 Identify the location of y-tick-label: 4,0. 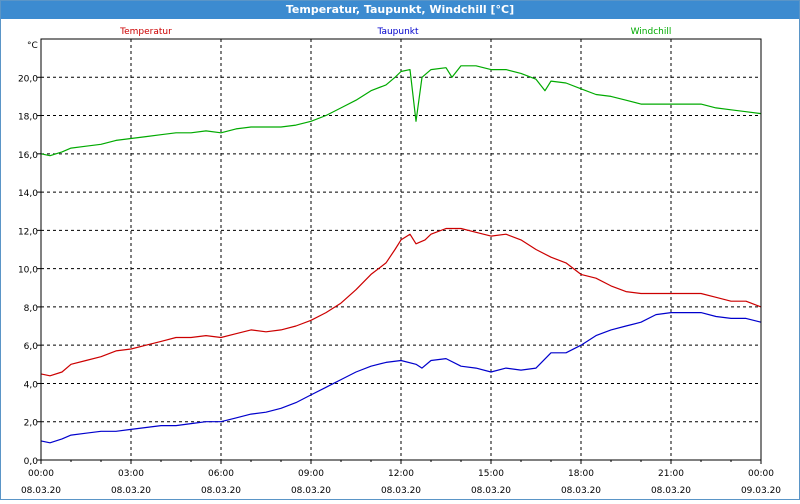
(31, 385).